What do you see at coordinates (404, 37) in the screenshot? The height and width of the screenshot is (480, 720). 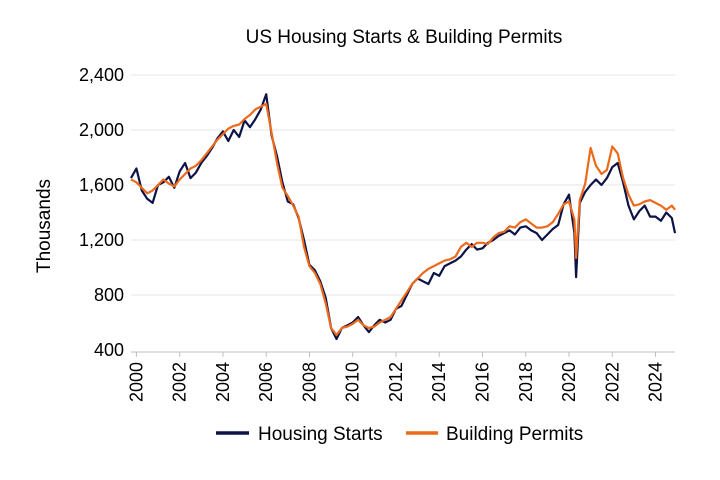 I see `chart-title: US Housing Starts & Building Permits` at bounding box center [404, 37].